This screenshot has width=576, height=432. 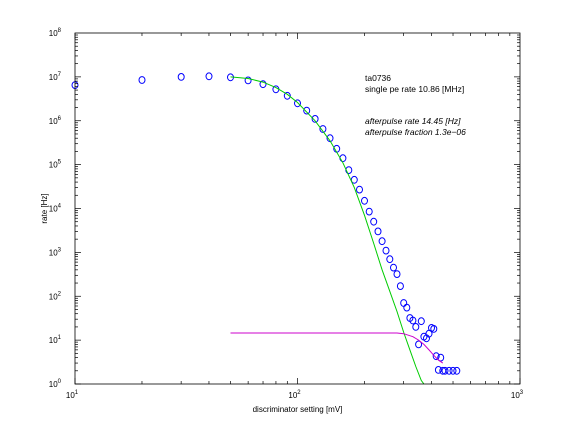 What do you see at coordinates (413, 121) in the screenshot?
I see `annotation-afterpulse-rate: afterpulse rate 14.45 [Hz]` at bounding box center [413, 121].